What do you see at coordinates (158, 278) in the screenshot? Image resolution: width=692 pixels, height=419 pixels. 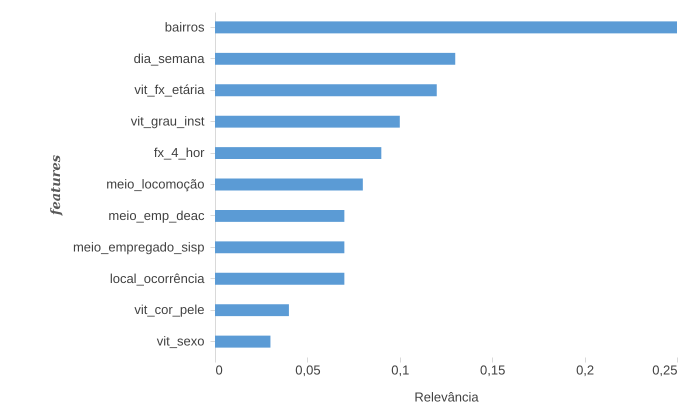 I see `y-tick-label: local_ocorrência` at bounding box center [158, 278].